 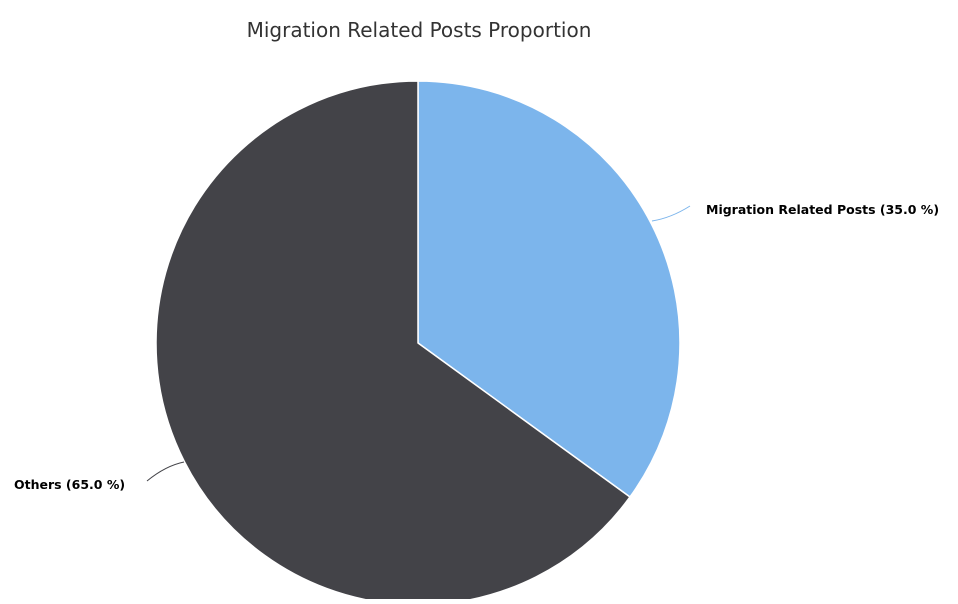 I want to click on pie-slice-label: Others (65.0 %), so click(x=69, y=484).